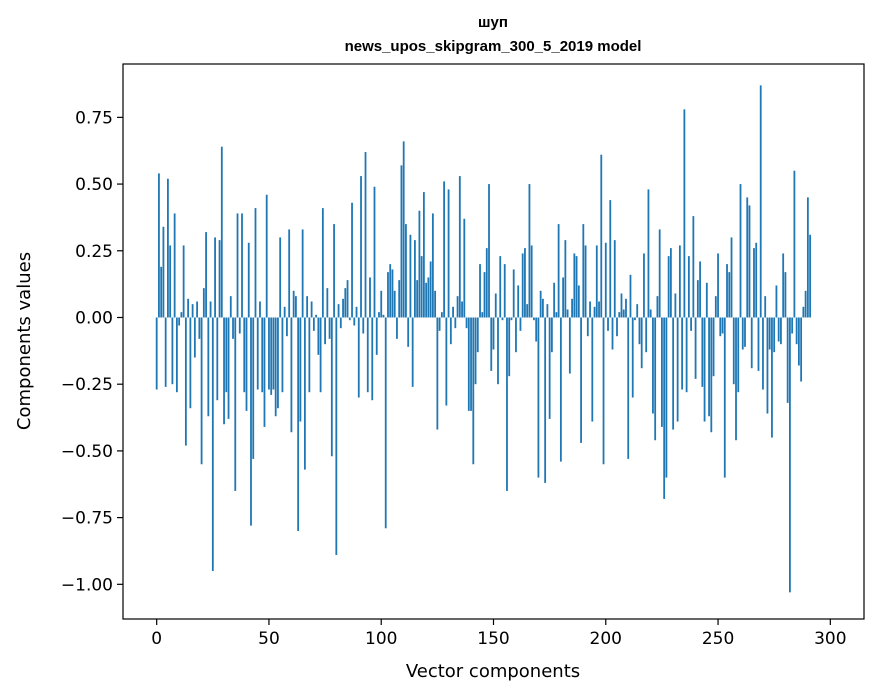  I want to click on x-tick-label: 50, so click(269, 639).